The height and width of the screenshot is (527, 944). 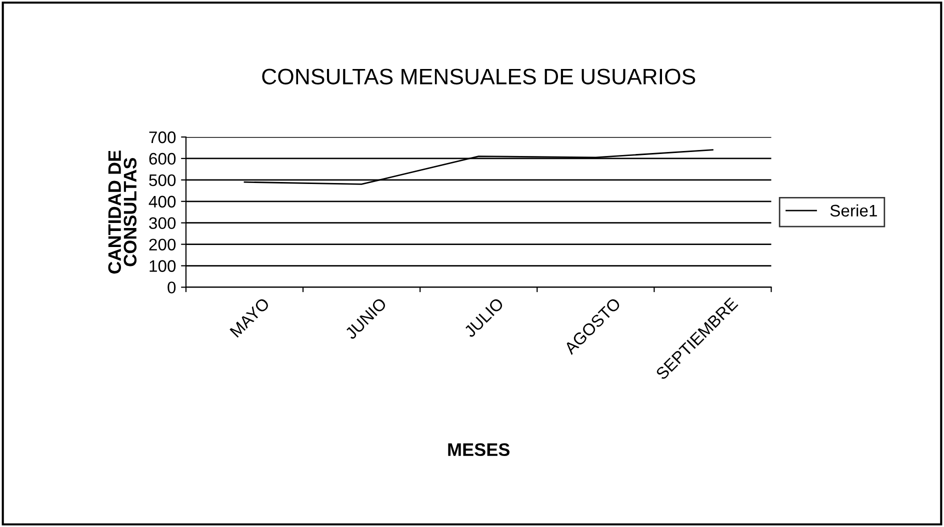 What do you see at coordinates (479, 449) in the screenshot?
I see `x-axis-title: MESES` at bounding box center [479, 449].